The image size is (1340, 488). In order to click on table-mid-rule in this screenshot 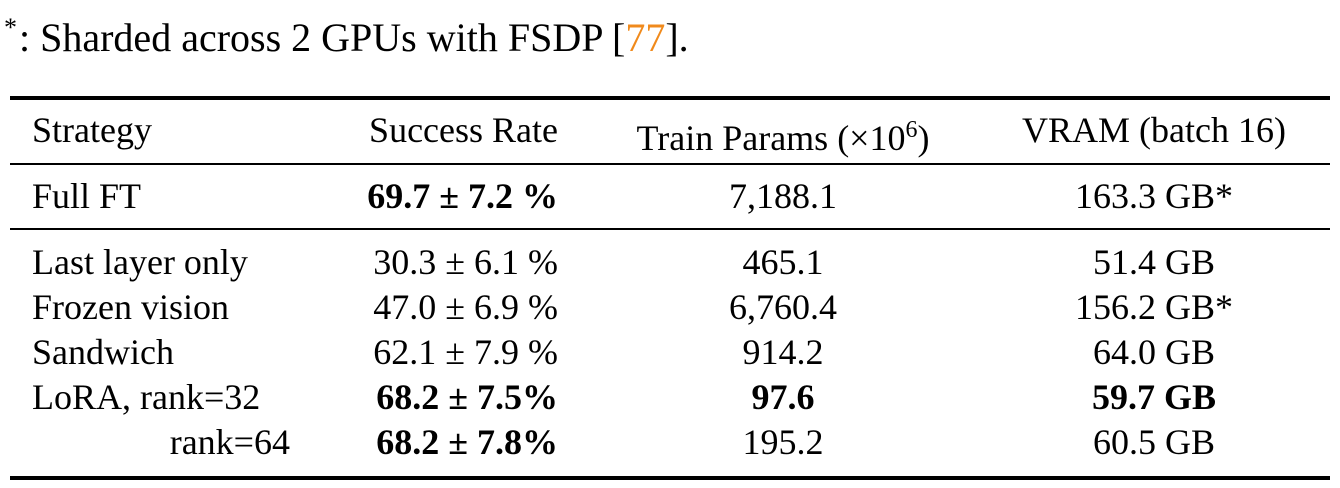, I will do `click(670, 229)`.